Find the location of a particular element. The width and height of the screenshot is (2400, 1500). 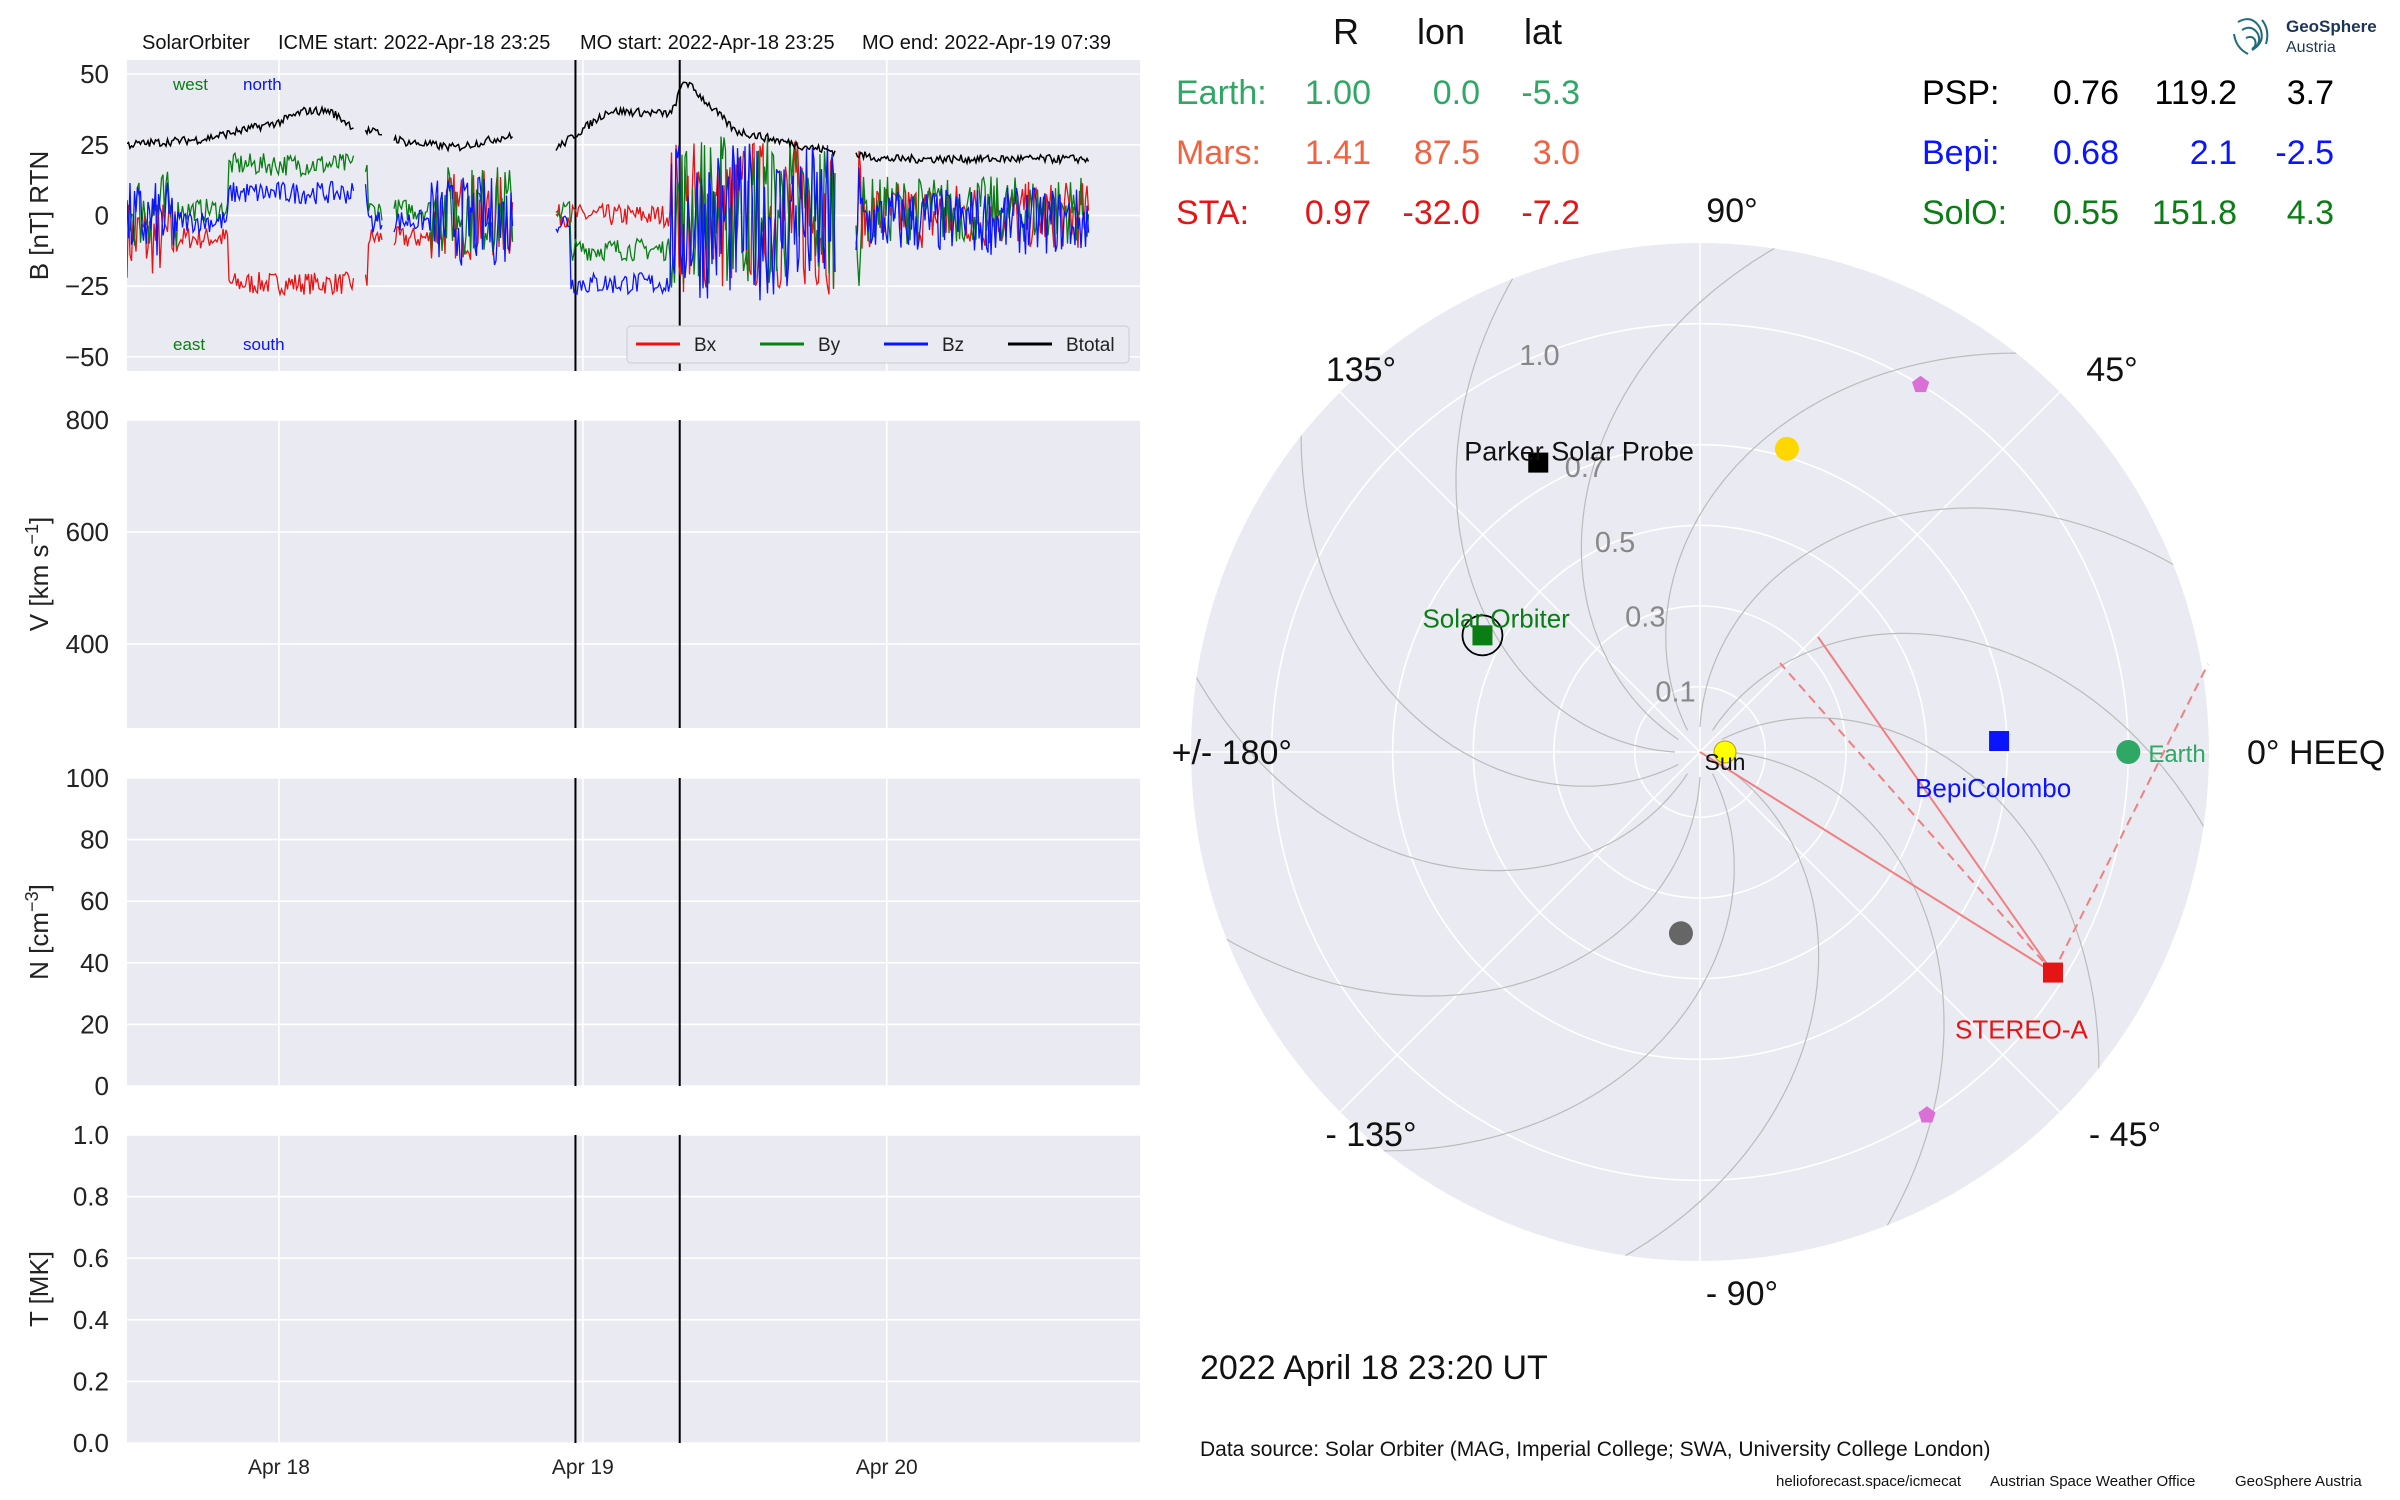

y-tick-label: 40 is located at coordinates (94, 963).